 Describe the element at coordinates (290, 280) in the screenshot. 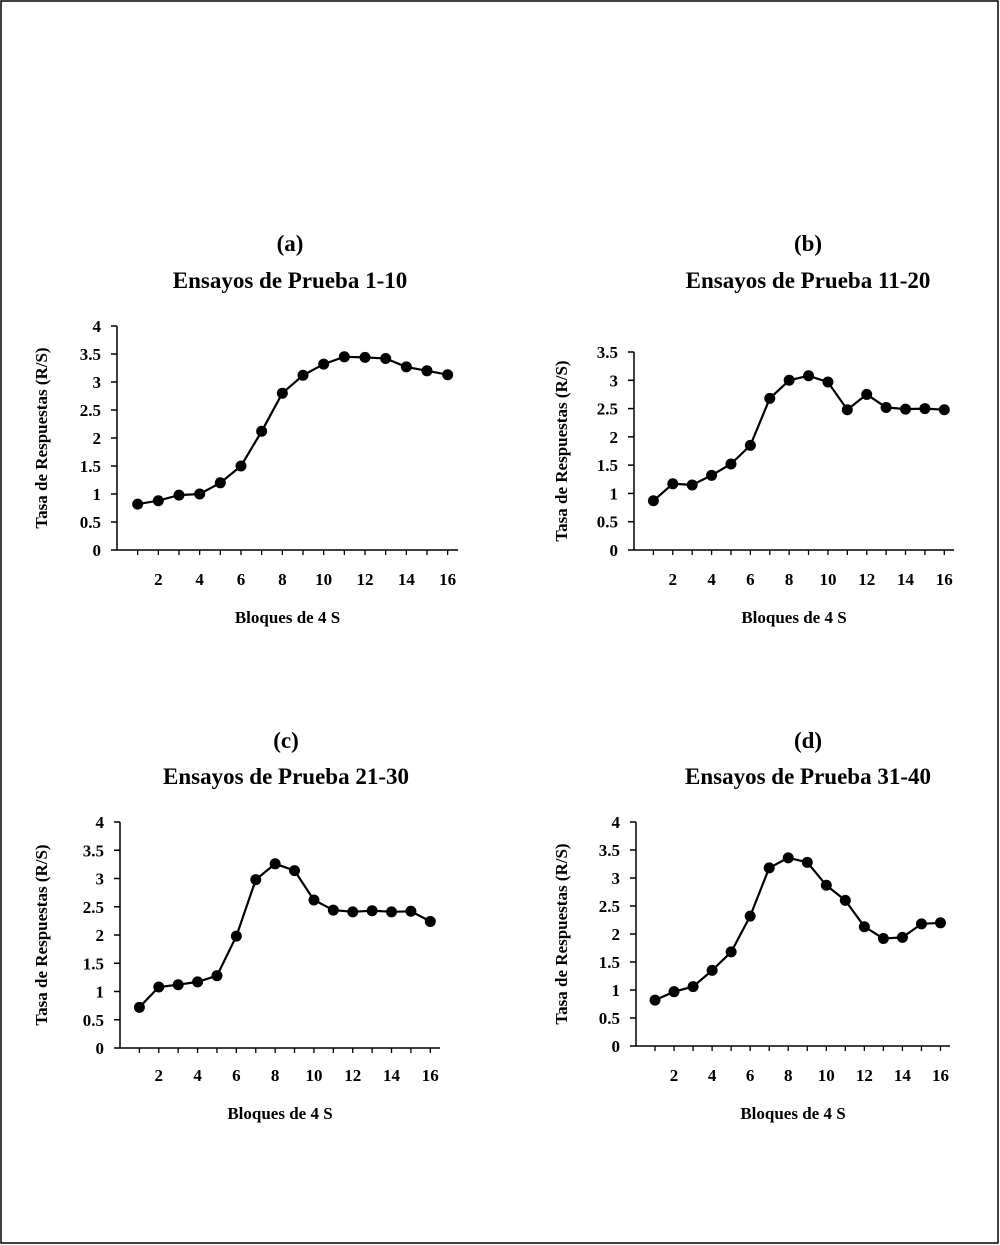

I see `chart-title: Ensayos de Prueba 1-10` at that location.